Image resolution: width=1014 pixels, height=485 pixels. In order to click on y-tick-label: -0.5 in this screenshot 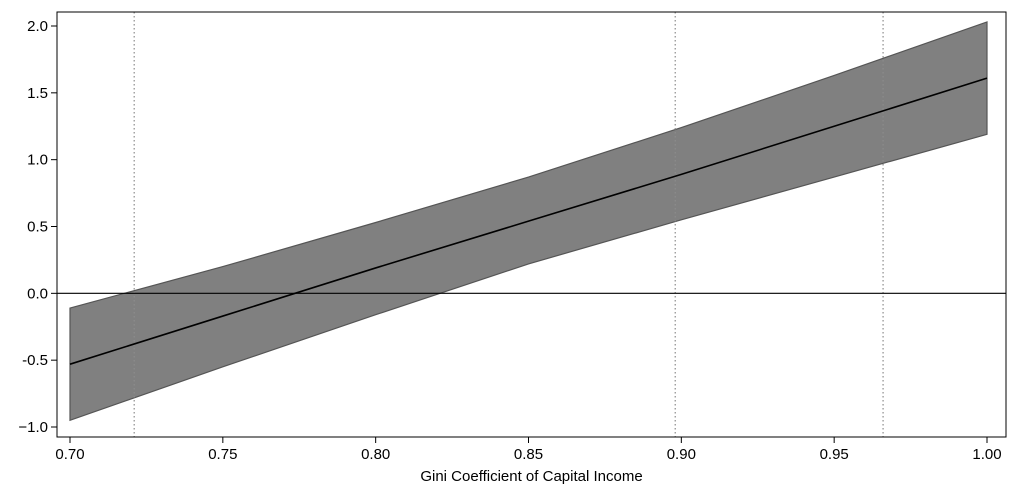, I will do `click(35, 360)`.